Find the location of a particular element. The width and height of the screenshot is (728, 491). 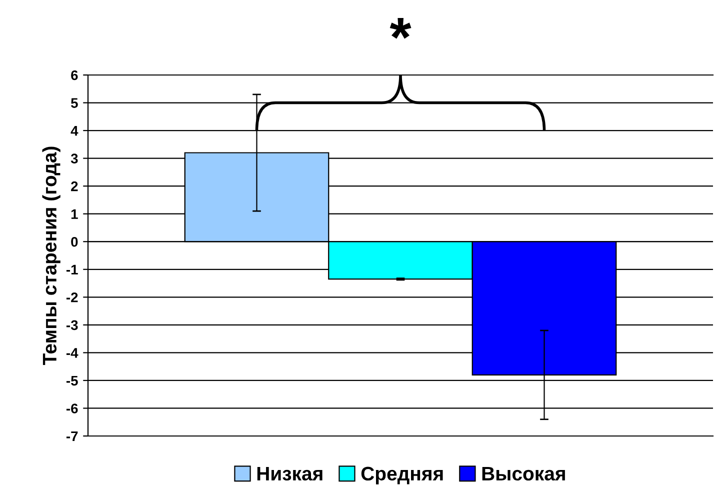

y-tick-label: 5 is located at coordinates (74, 103).